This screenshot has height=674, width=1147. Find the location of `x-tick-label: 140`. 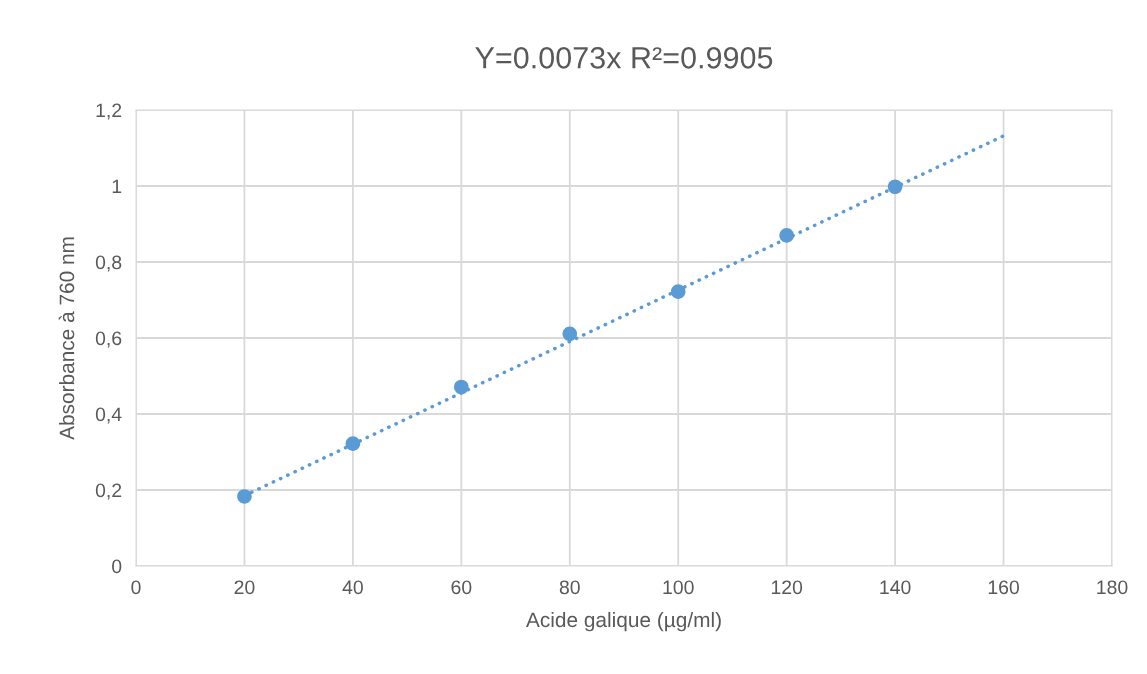

x-tick-label: 140 is located at coordinates (895, 587).